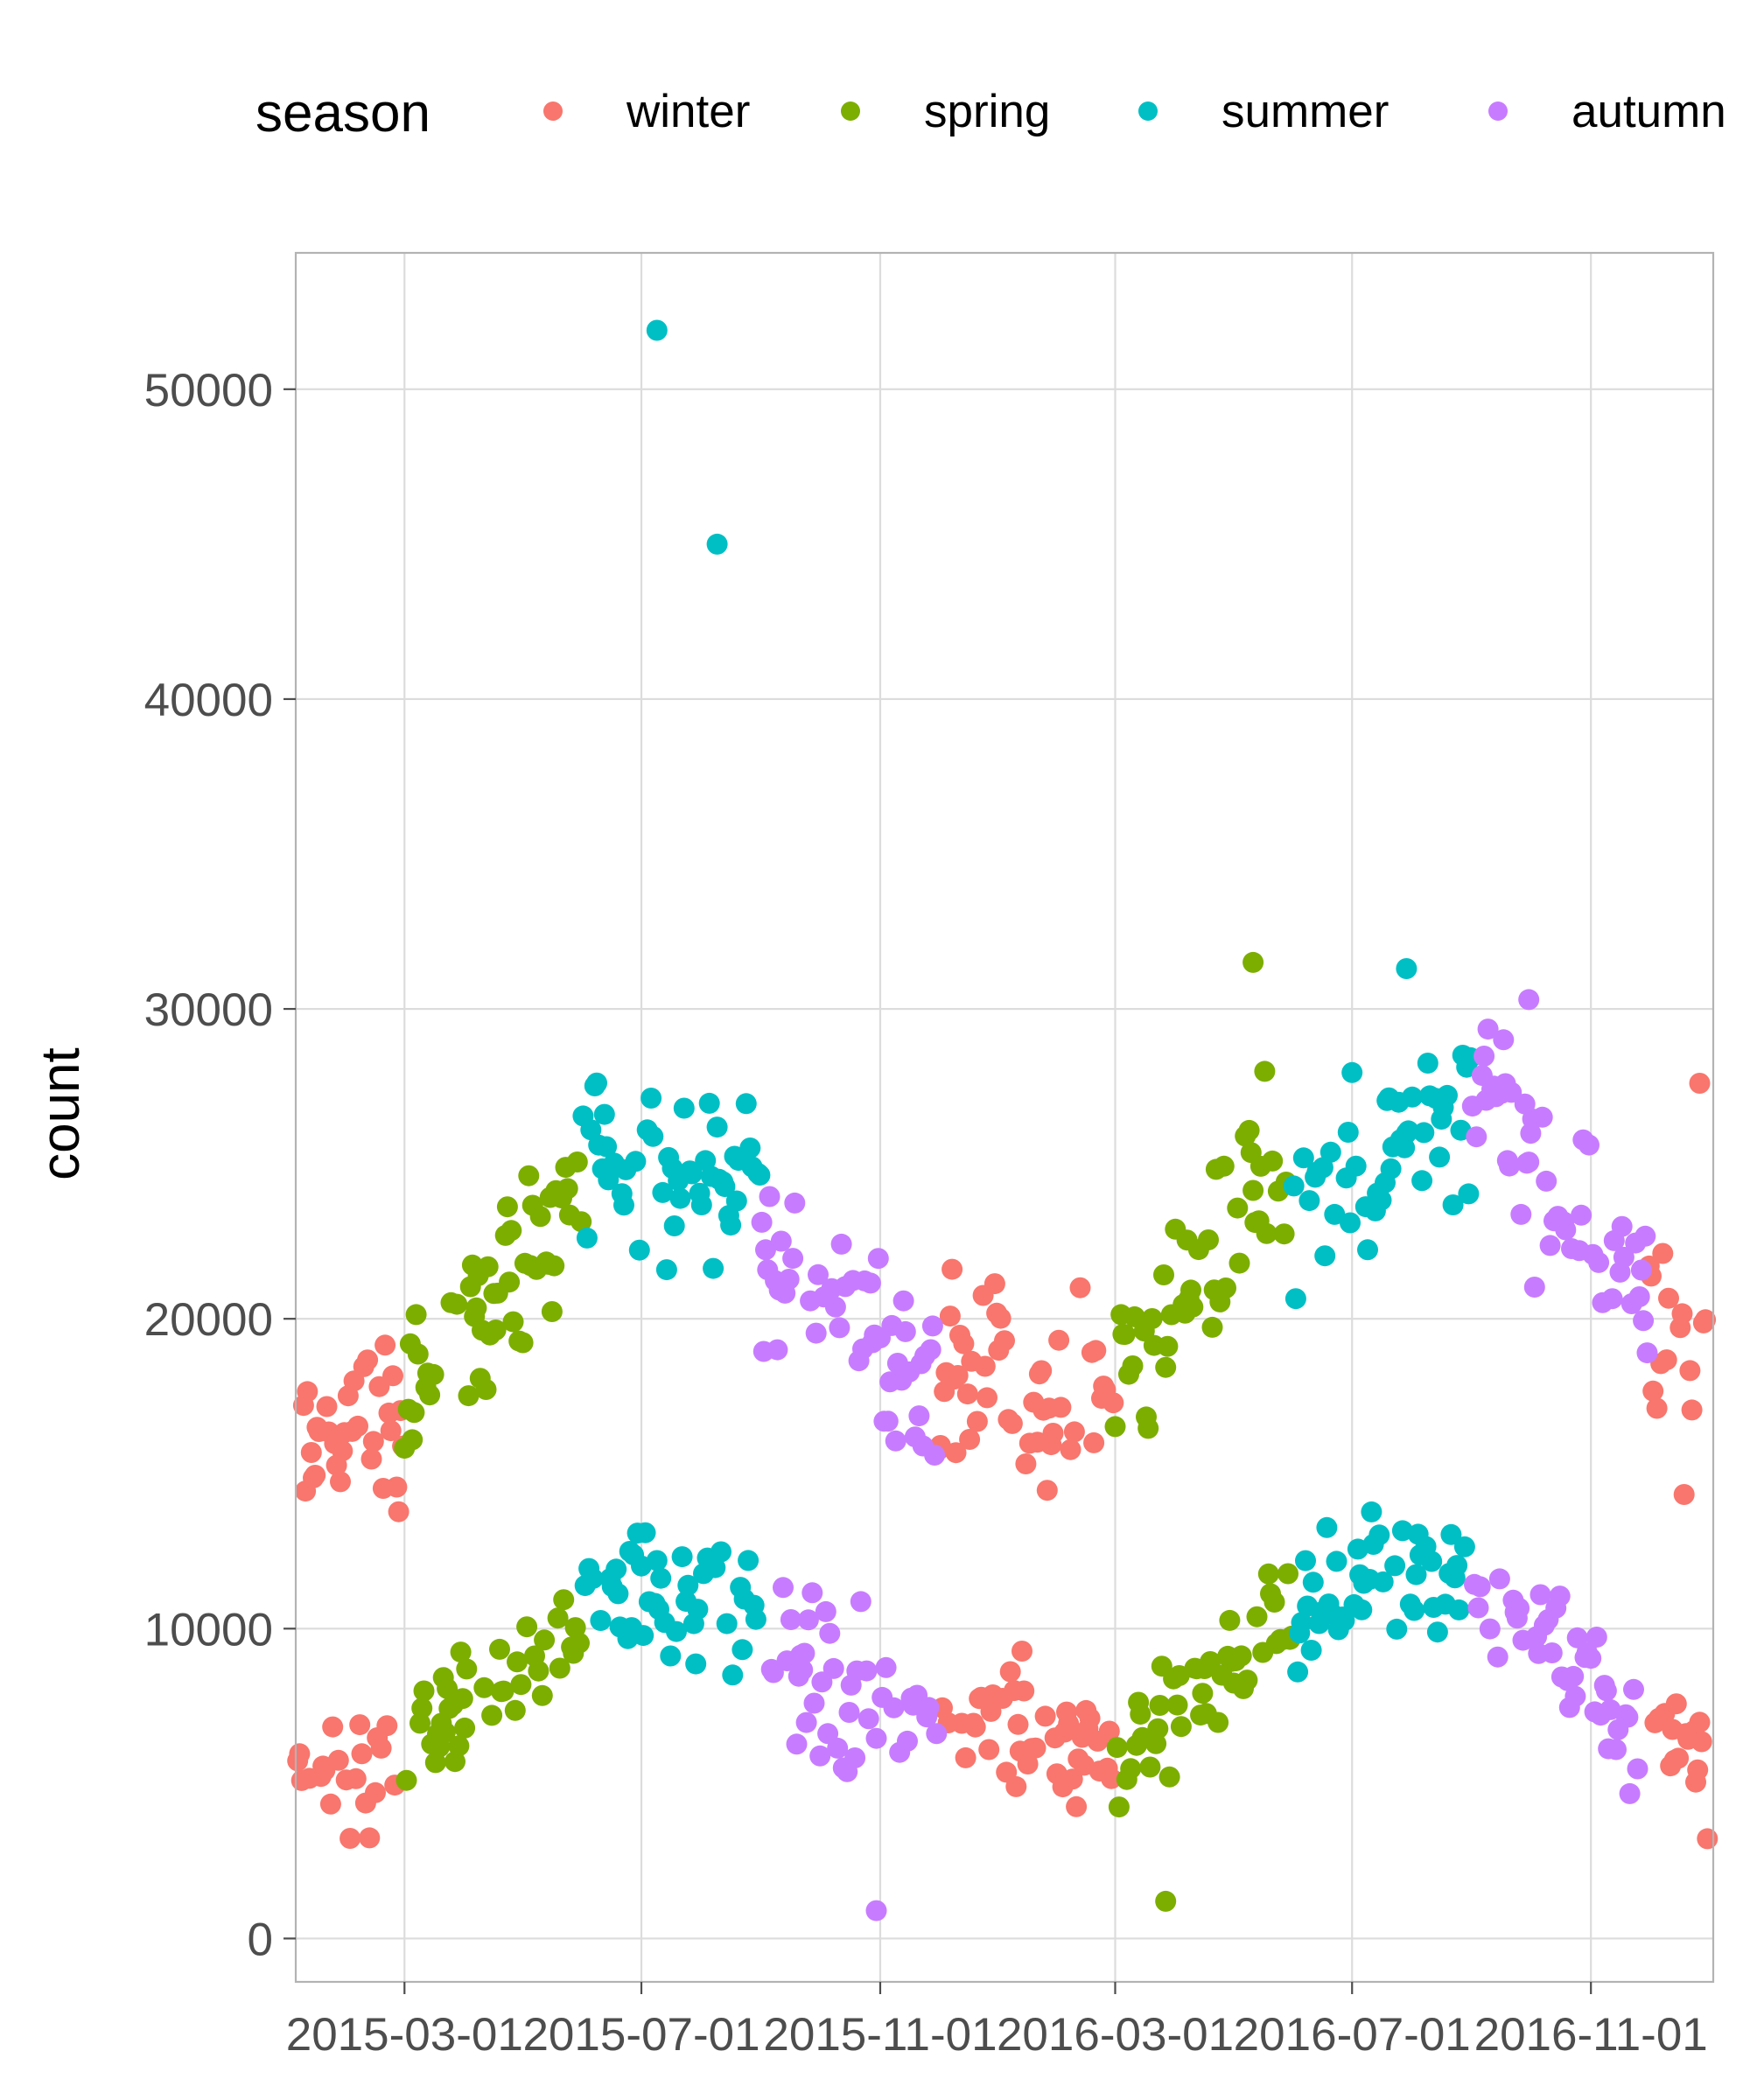 This screenshot has height=2100, width=1750. I want to click on y-axis: 0 10000 20000 30000 40000 50000, so click(220, 1165).